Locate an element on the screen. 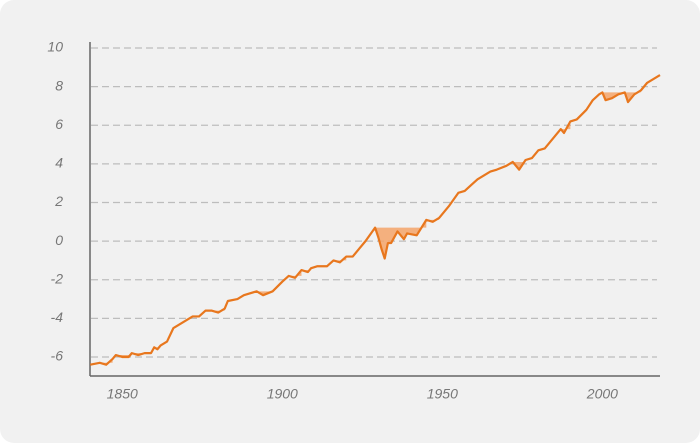 Image resolution: width=700 pixels, height=443 pixels. y-tick-label: 2 is located at coordinates (58, 201).